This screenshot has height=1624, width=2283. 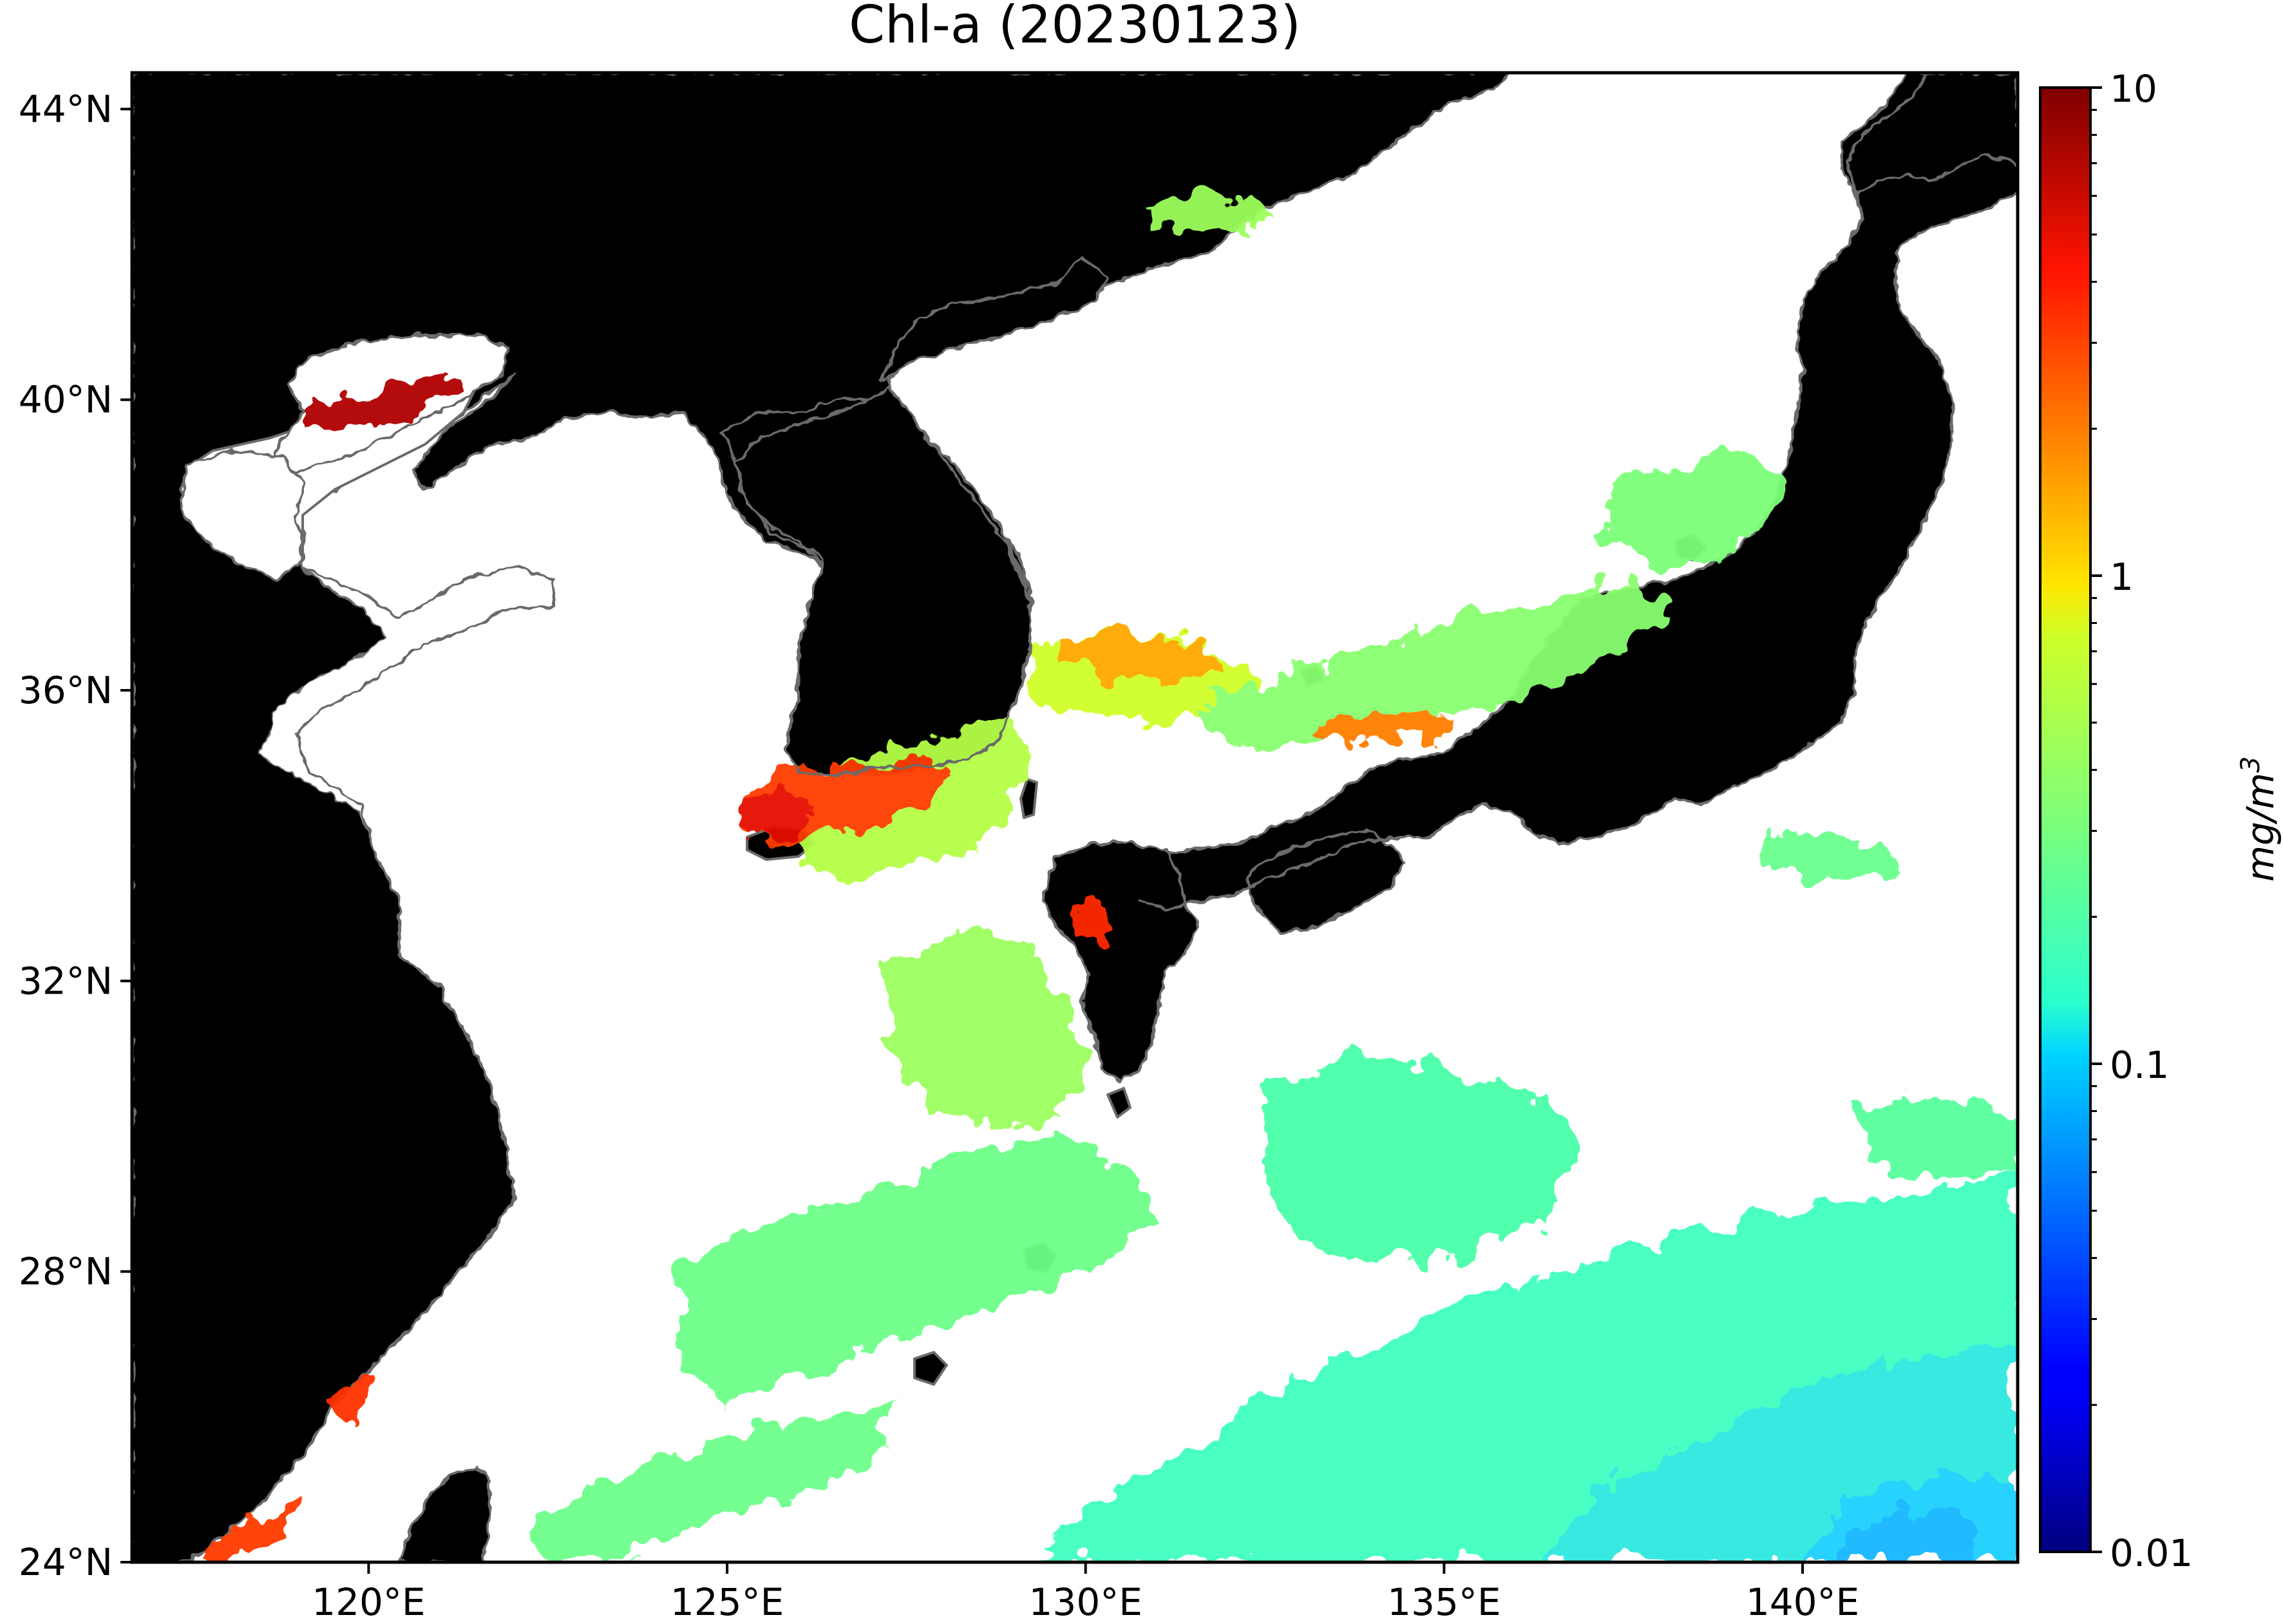 I want to click on coastline-korea, so click(x=908, y=581).